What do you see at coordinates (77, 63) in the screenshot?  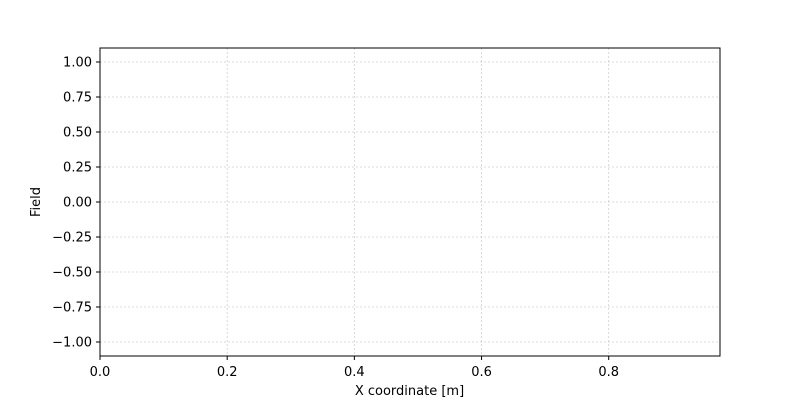 I see `y-tick-label: 1.00` at bounding box center [77, 63].